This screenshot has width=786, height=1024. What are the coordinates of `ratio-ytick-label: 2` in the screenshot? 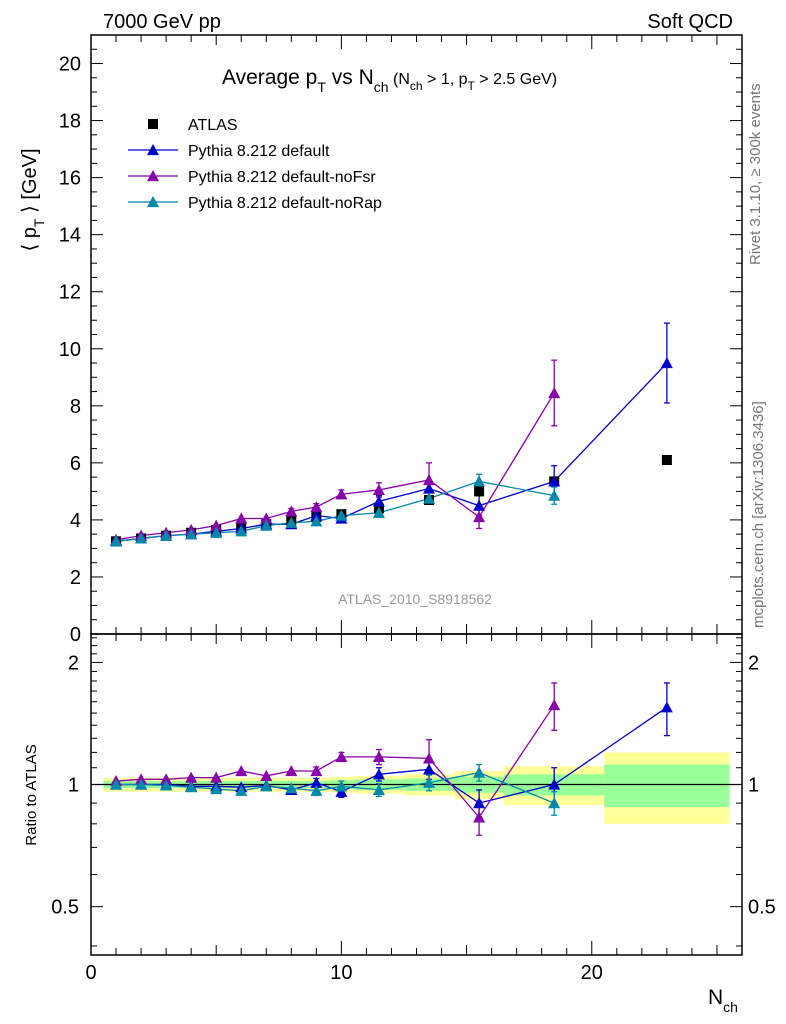 It's located at (73, 663).